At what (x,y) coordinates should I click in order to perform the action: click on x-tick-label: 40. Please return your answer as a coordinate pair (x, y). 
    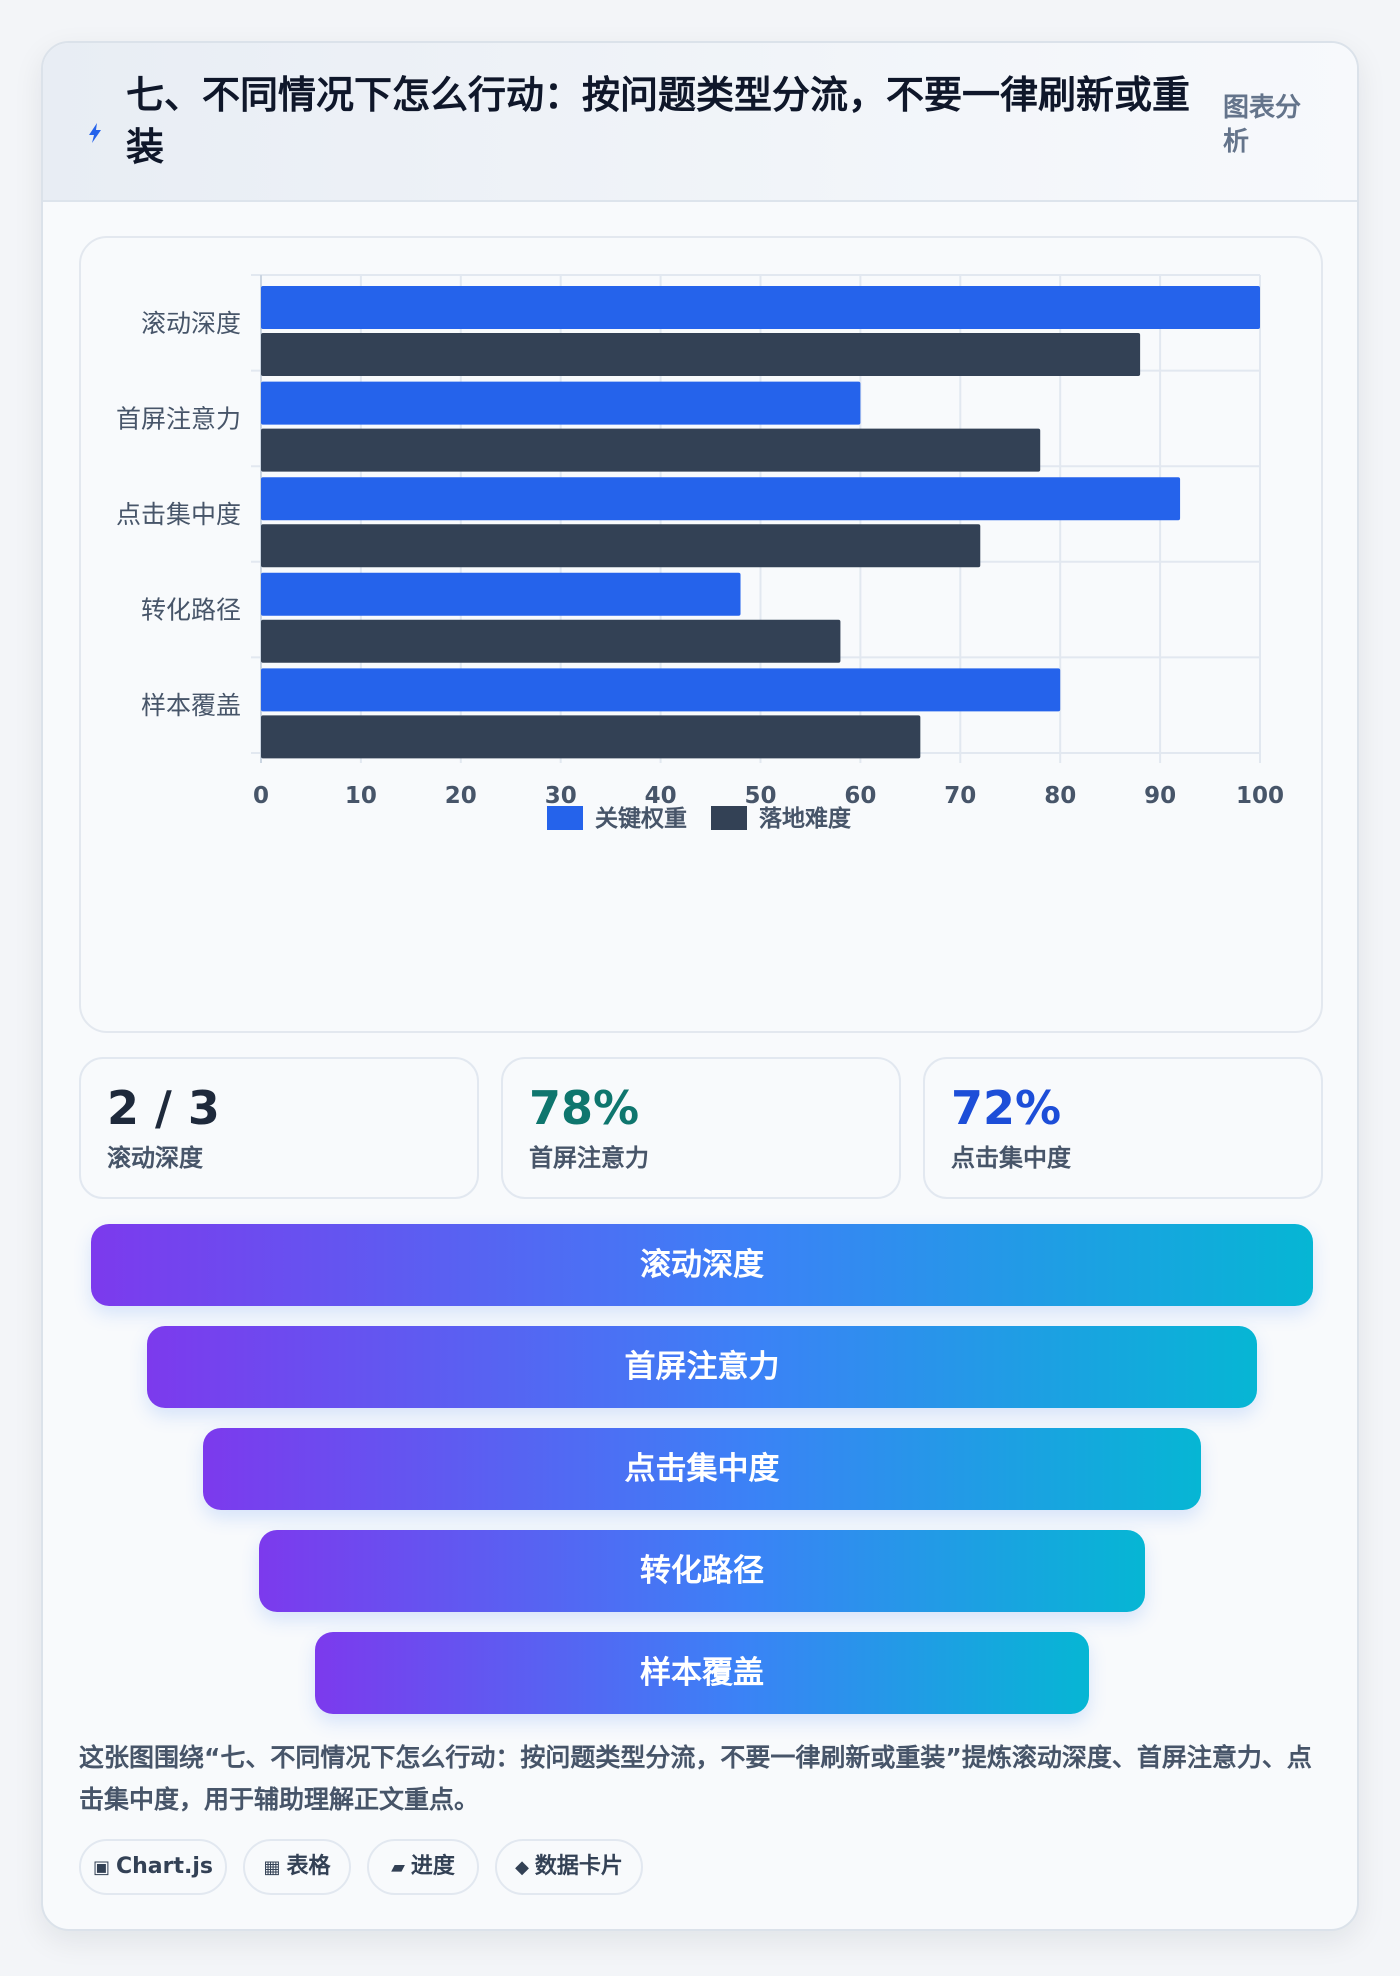
    Looking at the image, I should click on (661, 796).